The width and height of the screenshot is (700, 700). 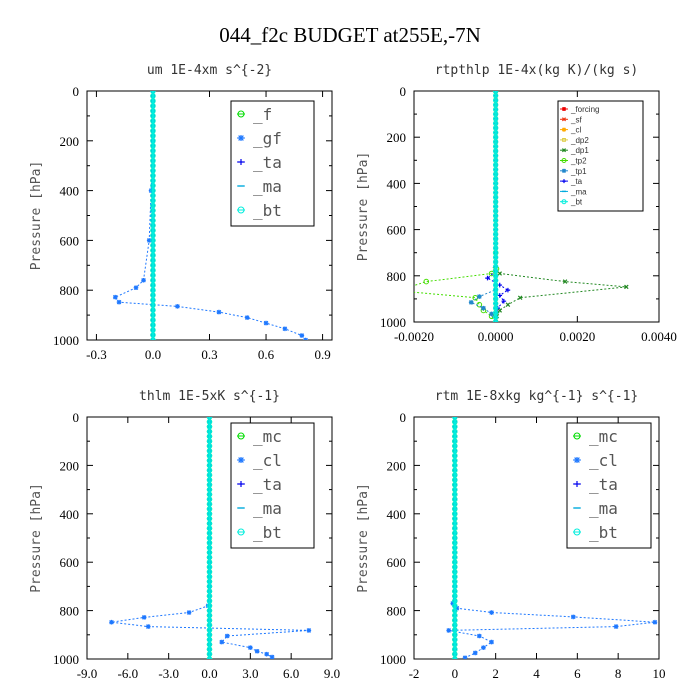 I want to click on x-tick-label: 8, so click(x=618, y=673).